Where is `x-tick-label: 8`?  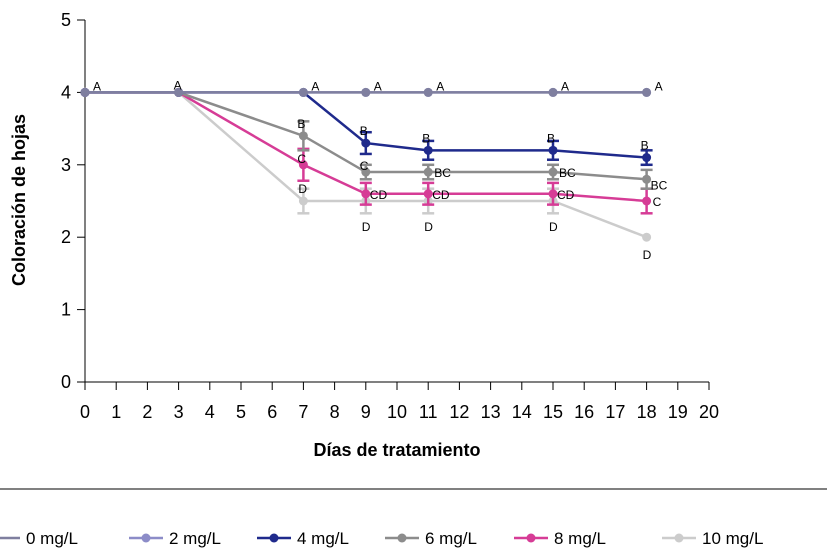 x-tick-label: 8 is located at coordinates (335, 412).